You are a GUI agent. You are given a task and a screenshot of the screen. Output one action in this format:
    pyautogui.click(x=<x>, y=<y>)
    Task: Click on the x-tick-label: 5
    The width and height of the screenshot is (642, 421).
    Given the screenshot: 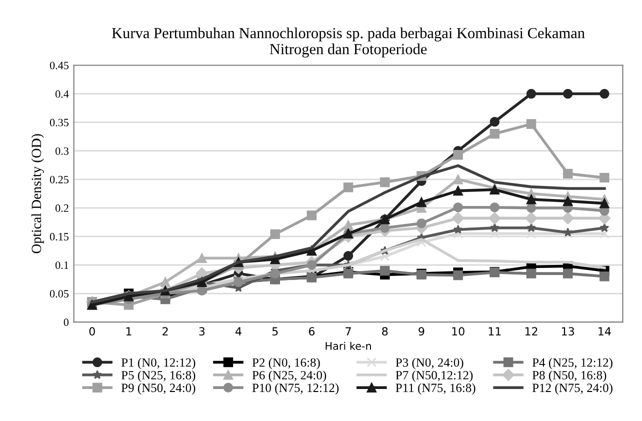 What is the action you would take?
    pyautogui.click(x=275, y=331)
    